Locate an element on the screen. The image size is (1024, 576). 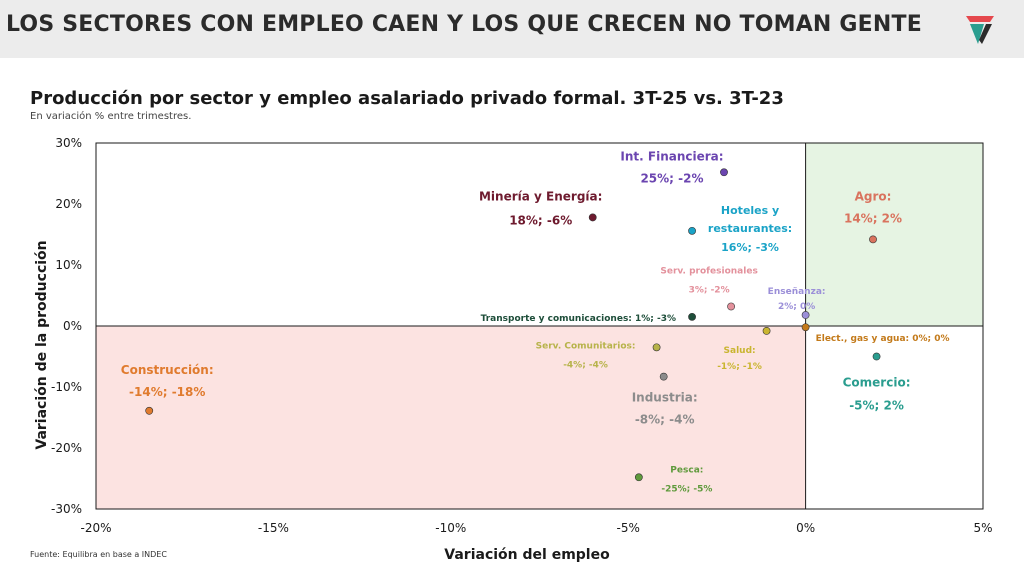
point-label-value: 16%; -3% is located at coordinates (750, 247).